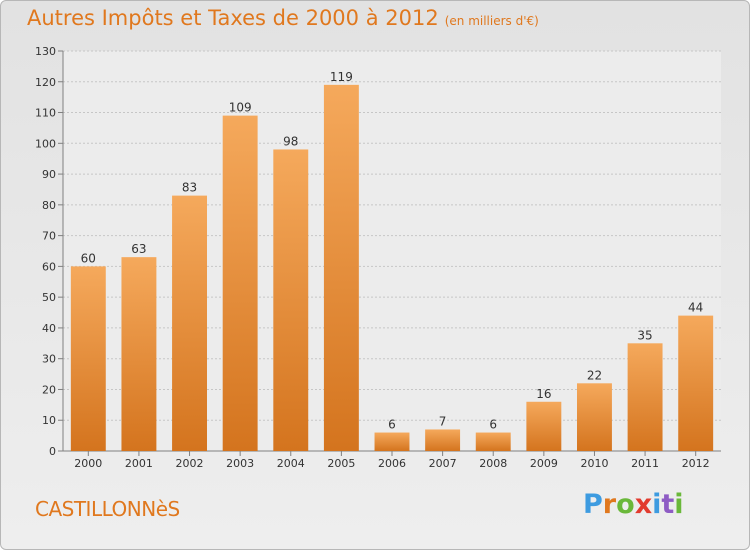 The image size is (750, 550). Describe the element at coordinates (625, 504) in the screenshot. I see `logo-letter: o` at that location.